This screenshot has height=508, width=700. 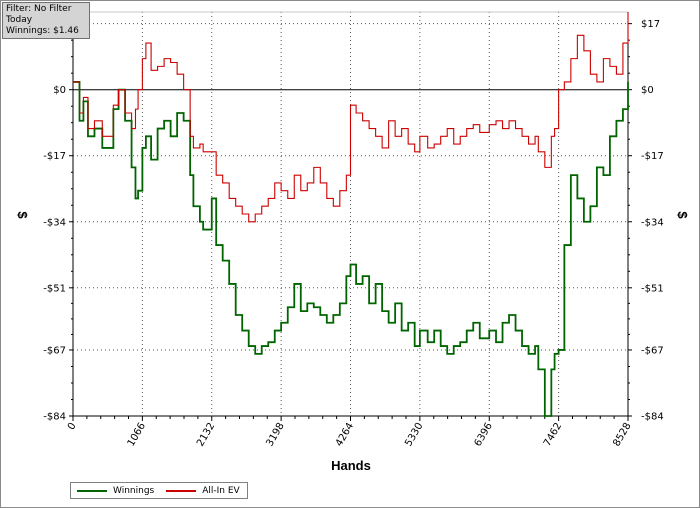 I want to click on legend-item-winnings: Winnings, so click(x=115, y=491).